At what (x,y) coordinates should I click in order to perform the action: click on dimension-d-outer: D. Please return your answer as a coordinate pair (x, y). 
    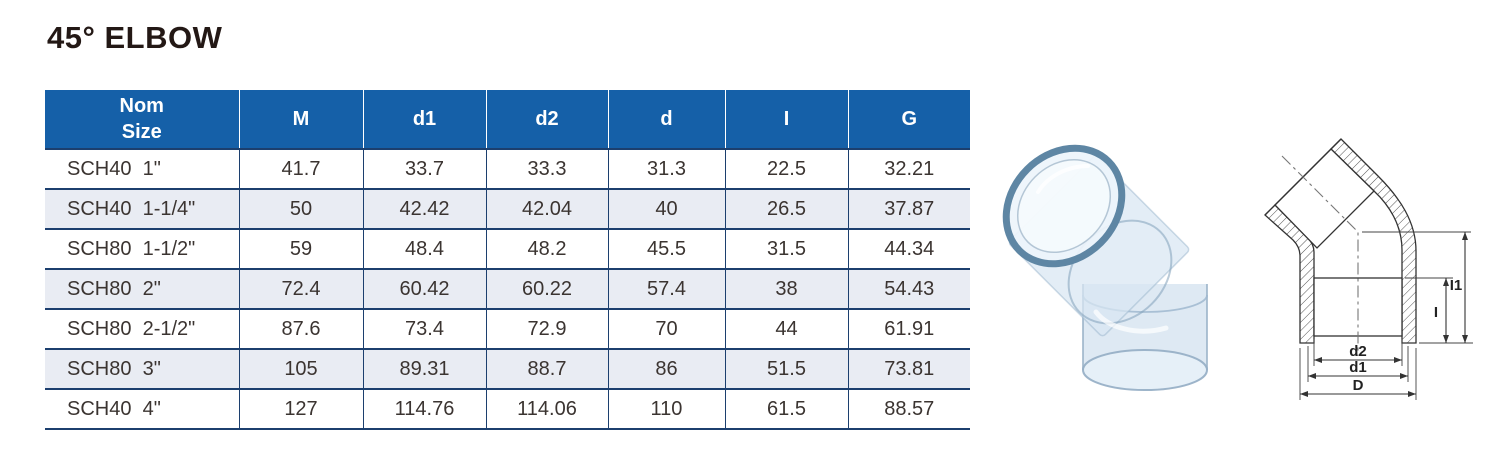
    Looking at the image, I should click on (1358, 387).